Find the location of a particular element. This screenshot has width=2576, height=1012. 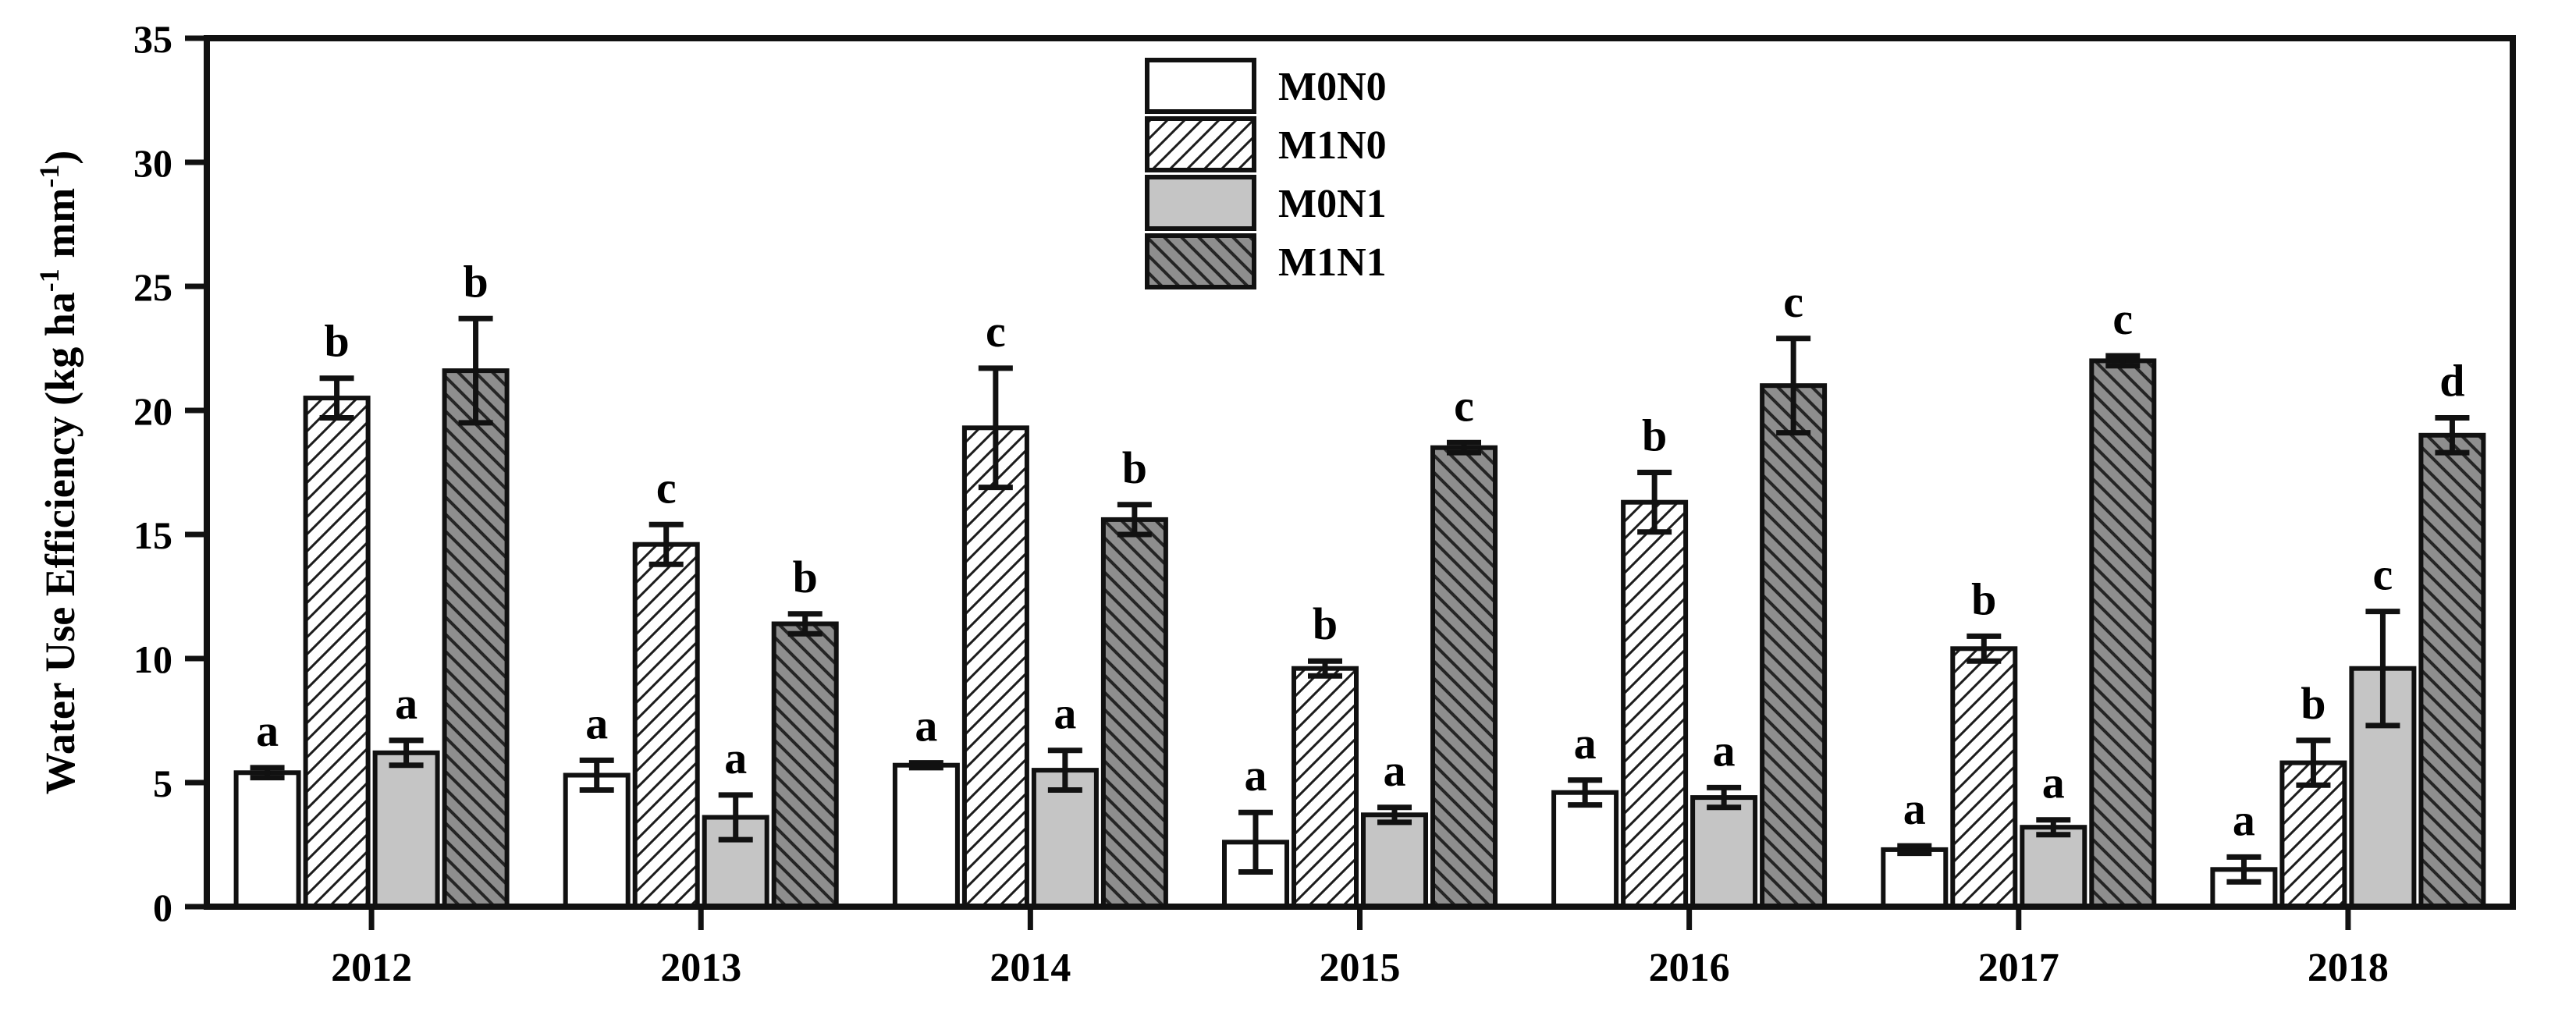

error-bar-M0N1-2018 is located at coordinates (2383, 669).